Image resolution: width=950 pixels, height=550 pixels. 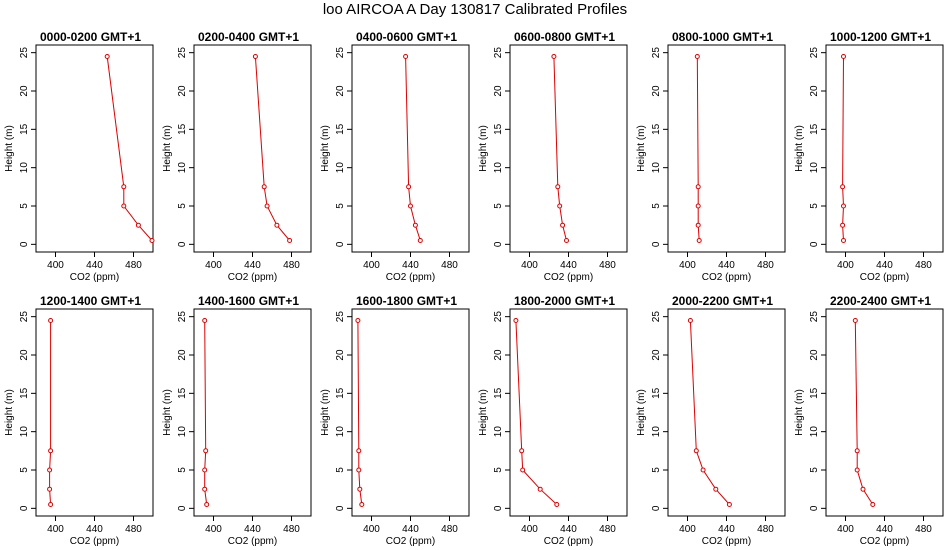 What do you see at coordinates (90, 37) in the screenshot?
I see `panel-title: 0000-0200 GMT+1` at bounding box center [90, 37].